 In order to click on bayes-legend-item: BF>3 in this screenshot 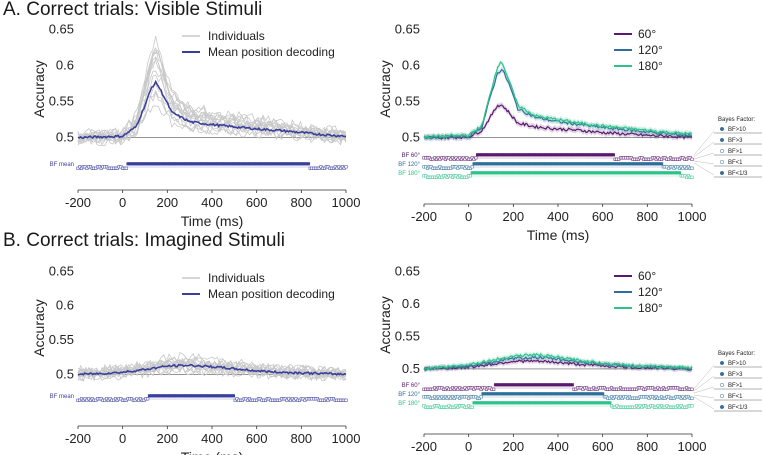, I will do `click(735, 375)`.